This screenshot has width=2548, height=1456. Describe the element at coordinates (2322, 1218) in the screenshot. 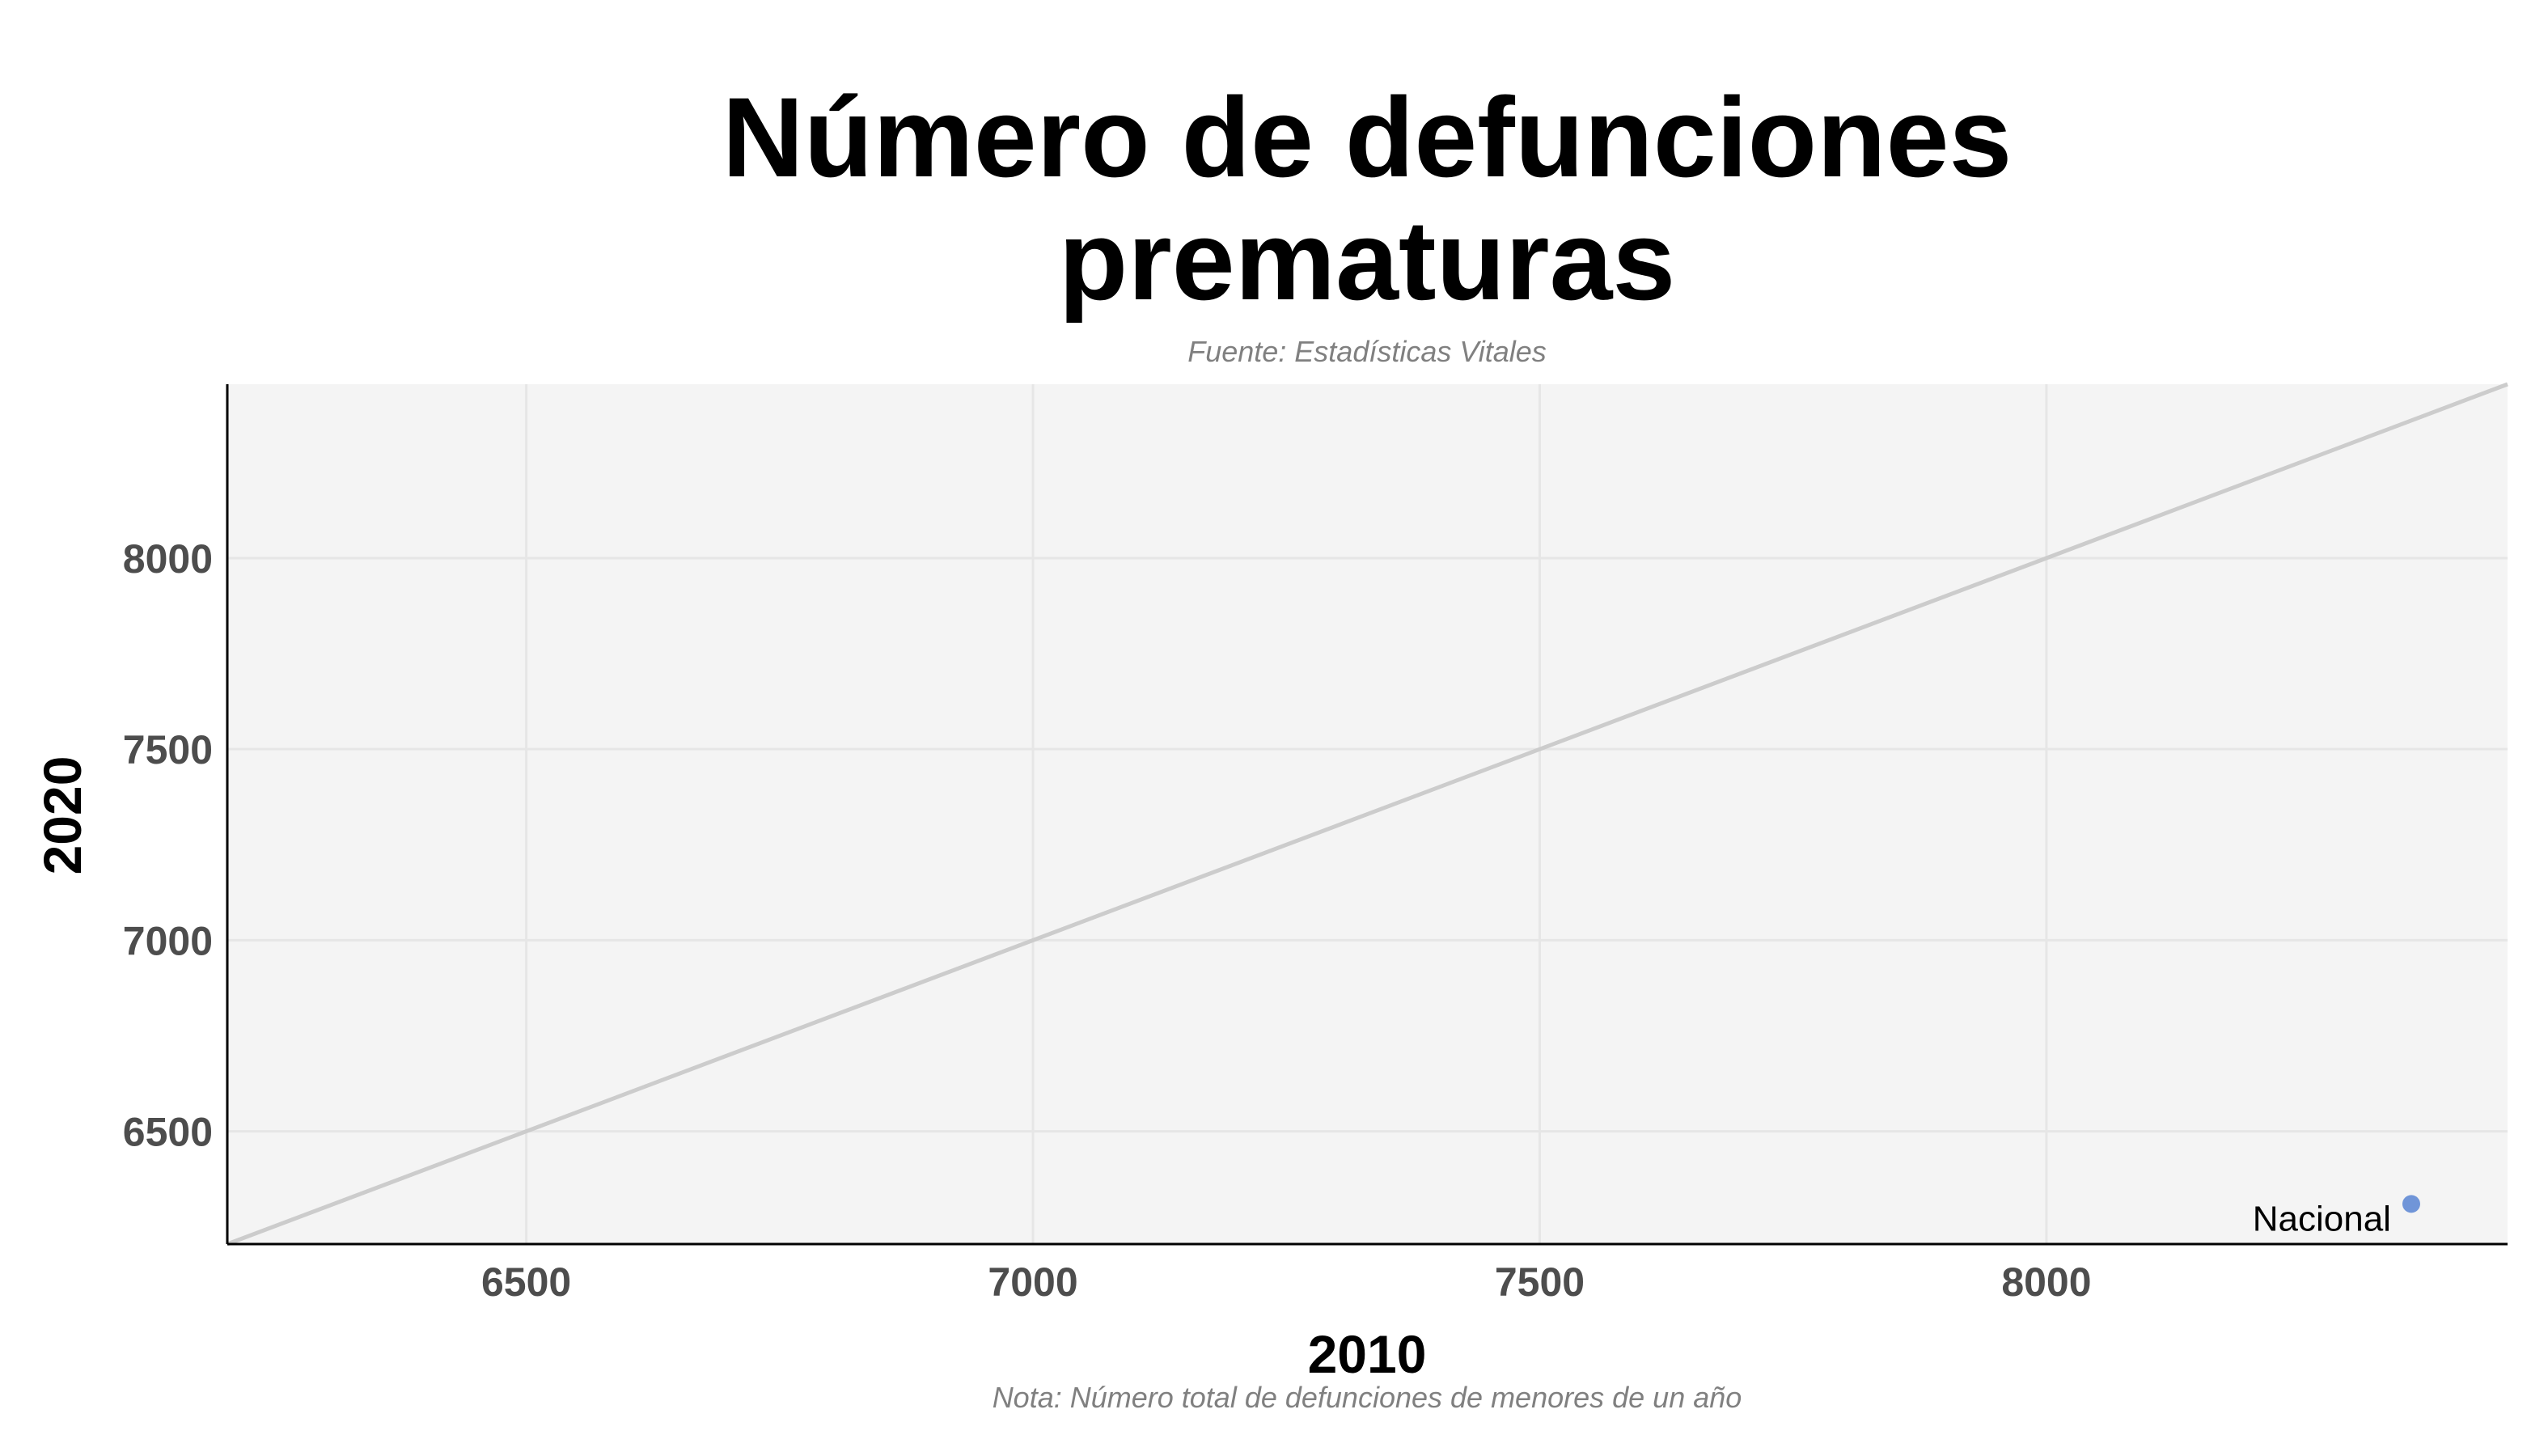

I see `point-label: Nacional` at that location.